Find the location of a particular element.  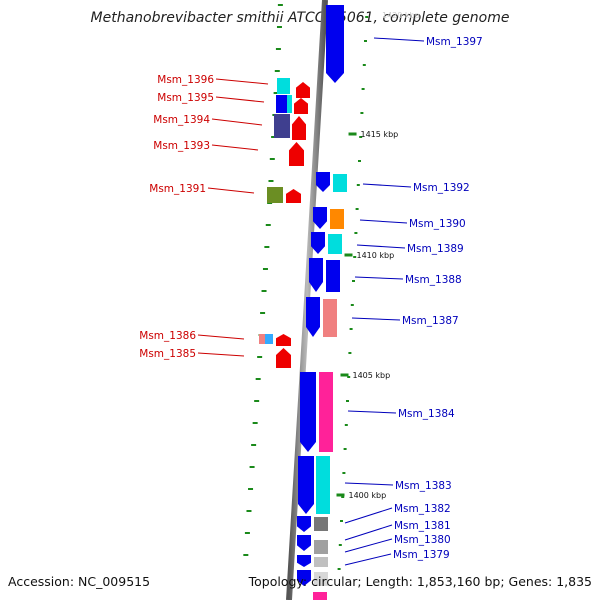

right-gene-label: Msm_1397 is located at coordinates (454, 42).